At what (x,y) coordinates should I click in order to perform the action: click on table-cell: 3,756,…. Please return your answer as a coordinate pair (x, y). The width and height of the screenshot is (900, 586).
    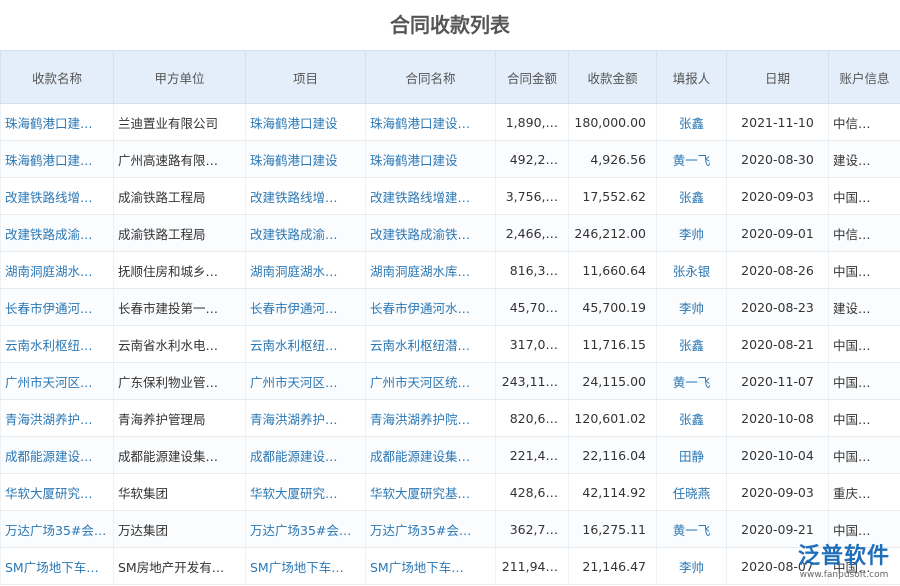
    Looking at the image, I should click on (532, 196).